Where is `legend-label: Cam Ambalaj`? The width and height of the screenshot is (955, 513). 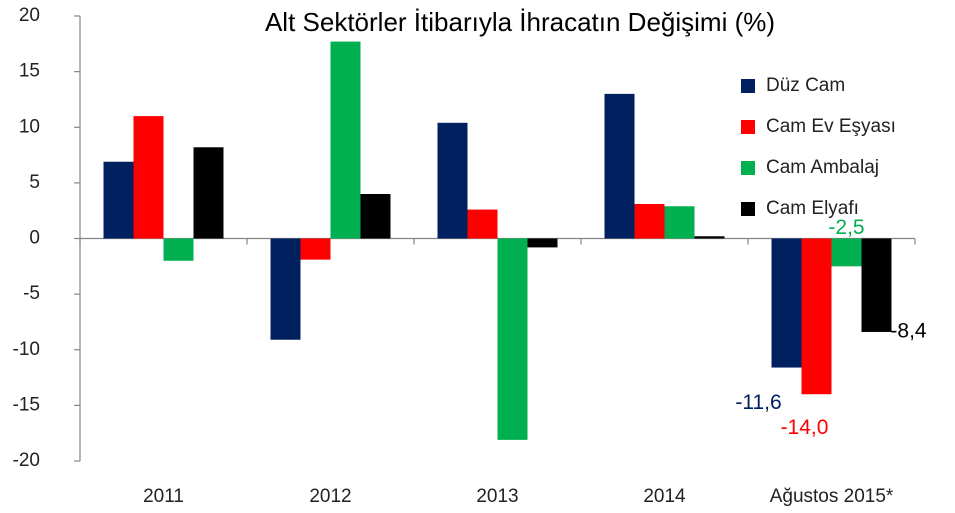
legend-label: Cam Ambalaj is located at coordinates (822, 167).